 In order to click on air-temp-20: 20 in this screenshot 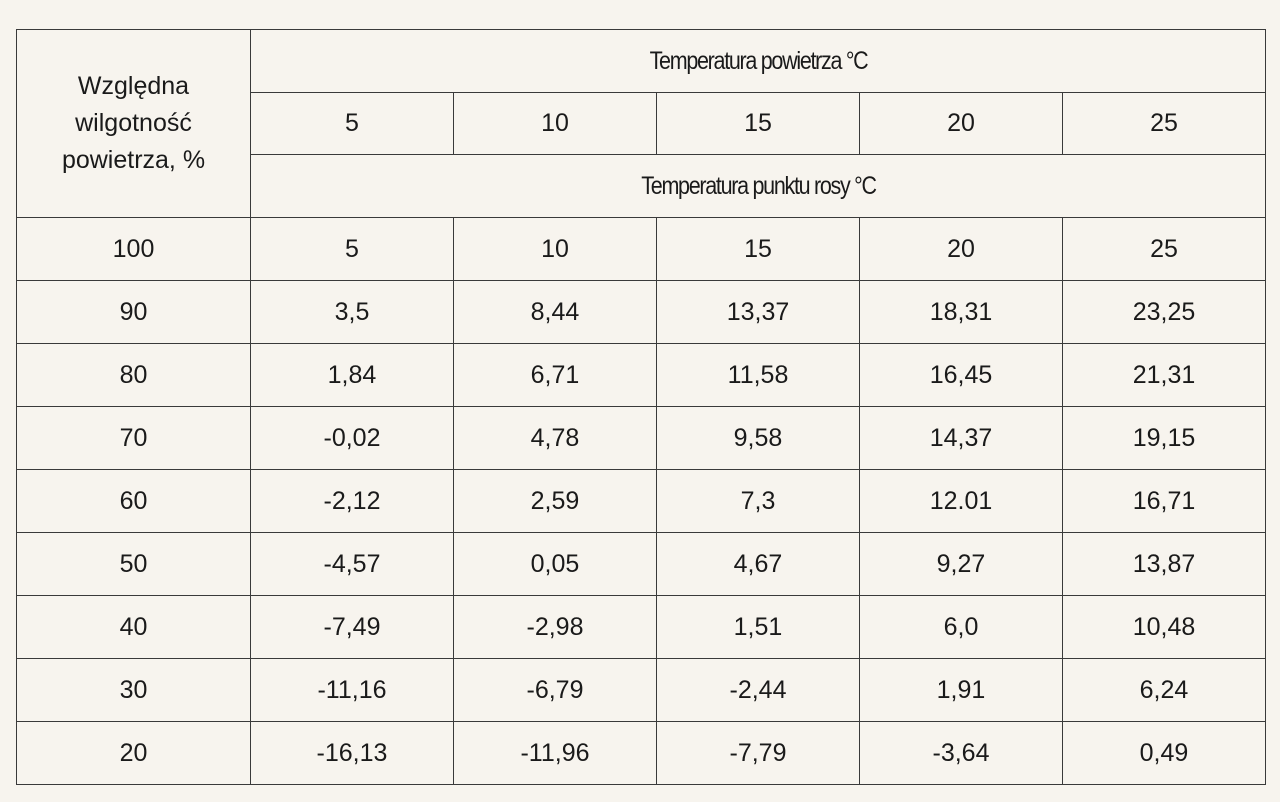, I will do `click(961, 123)`.